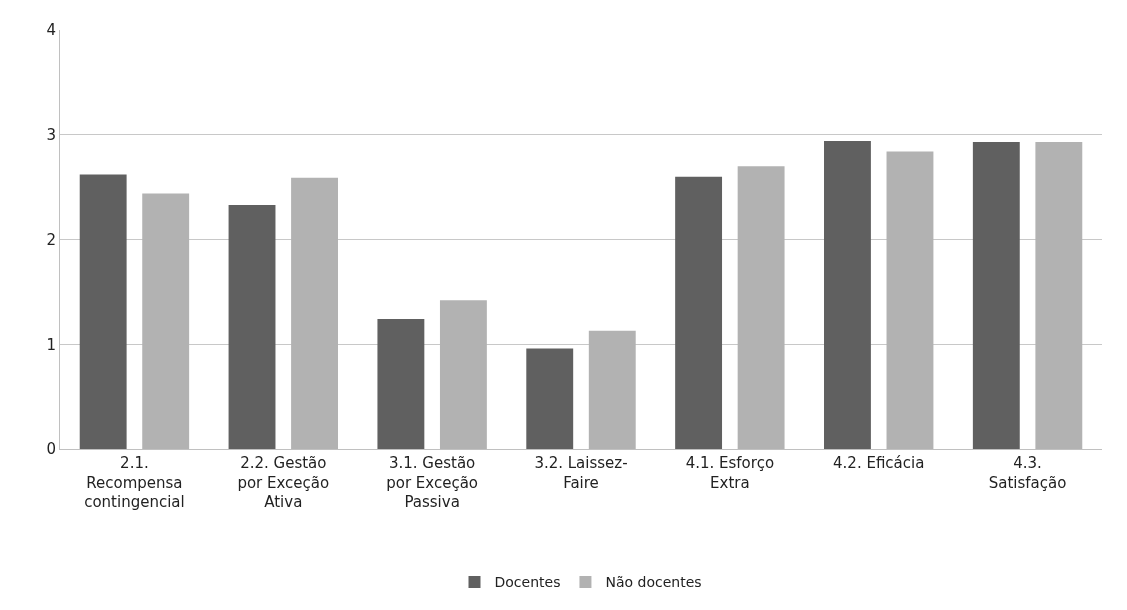 This screenshot has height=610, width=1127. What do you see at coordinates (527, 582) in the screenshot?
I see `legend-label: Docentes` at bounding box center [527, 582].